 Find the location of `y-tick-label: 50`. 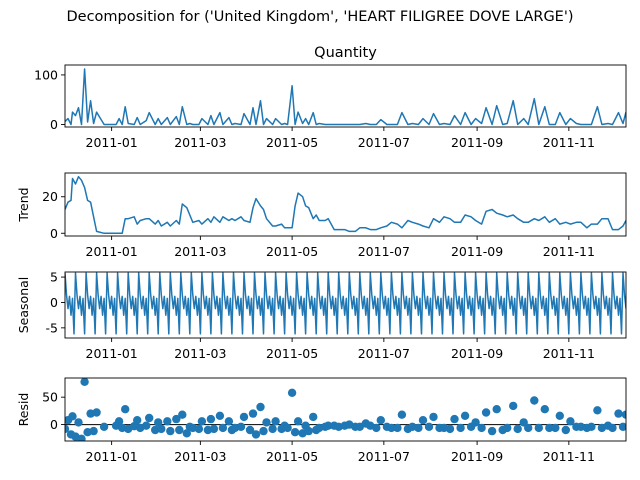

y-tick-label: 50 is located at coordinates (50, 397).